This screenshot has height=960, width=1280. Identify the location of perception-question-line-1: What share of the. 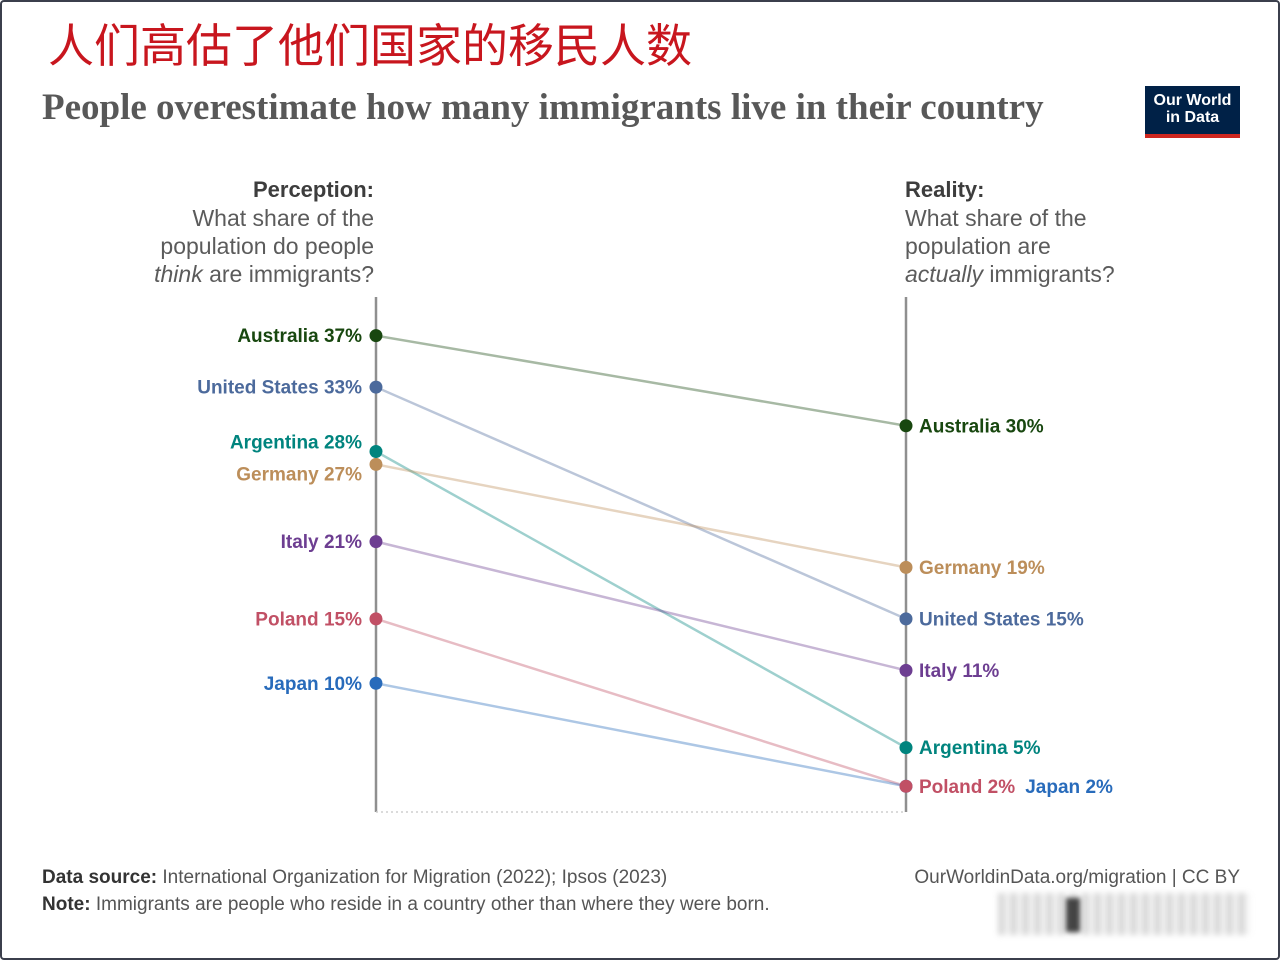
(283, 218).